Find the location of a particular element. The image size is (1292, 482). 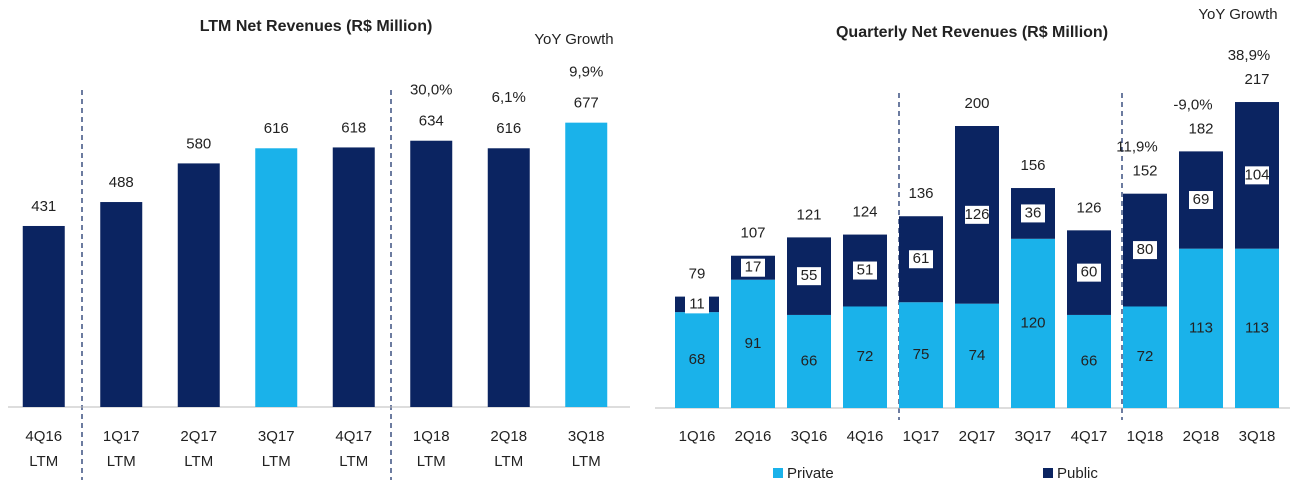

data-label: 634 is located at coordinates (431, 121).